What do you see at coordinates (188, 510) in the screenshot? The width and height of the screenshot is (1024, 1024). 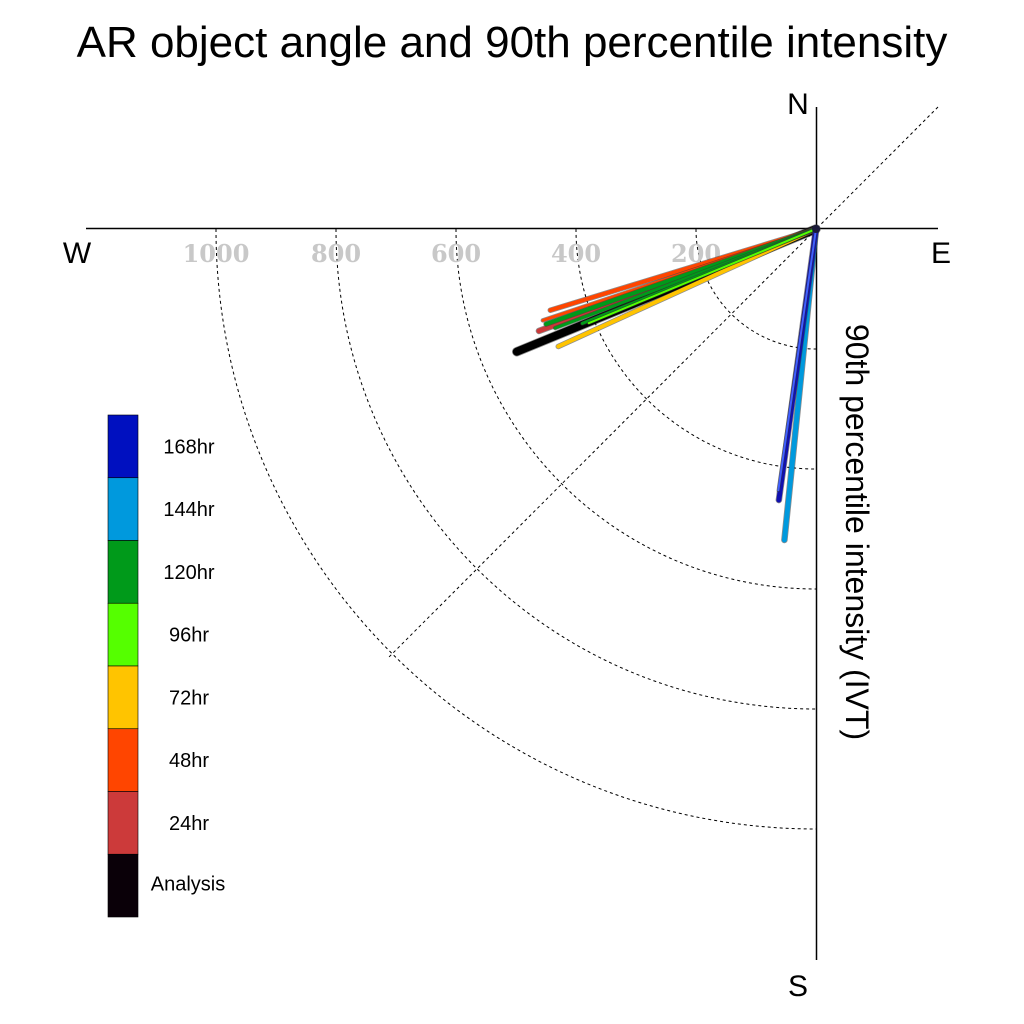 I see `legend-label-1: 144hr` at bounding box center [188, 510].